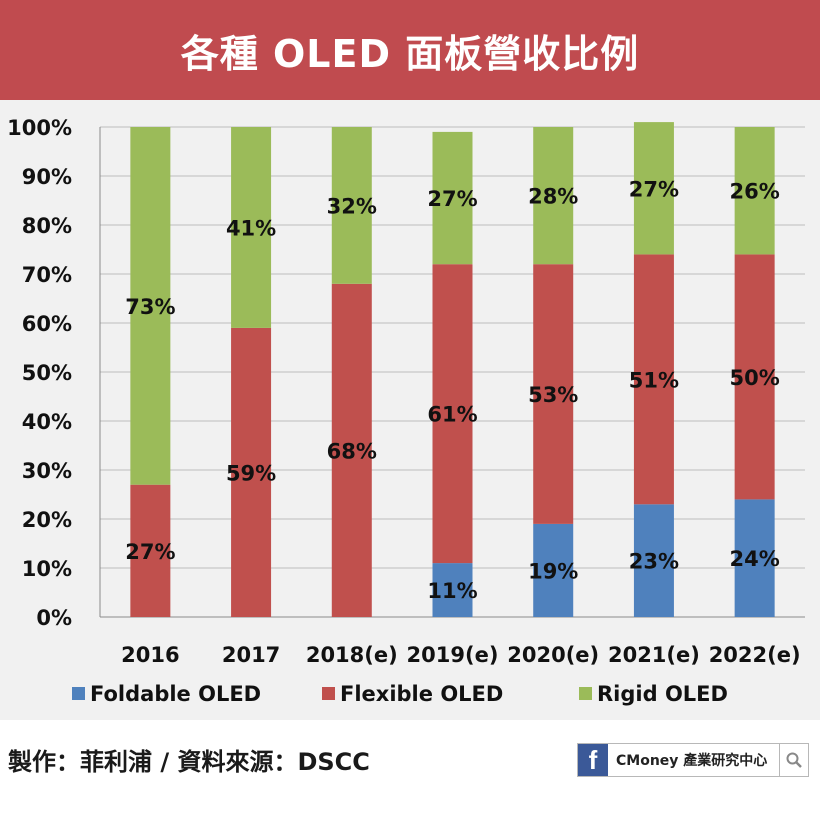 Image resolution: width=820 pixels, height=820 pixels. I want to click on data-label: 19%, so click(553, 571).